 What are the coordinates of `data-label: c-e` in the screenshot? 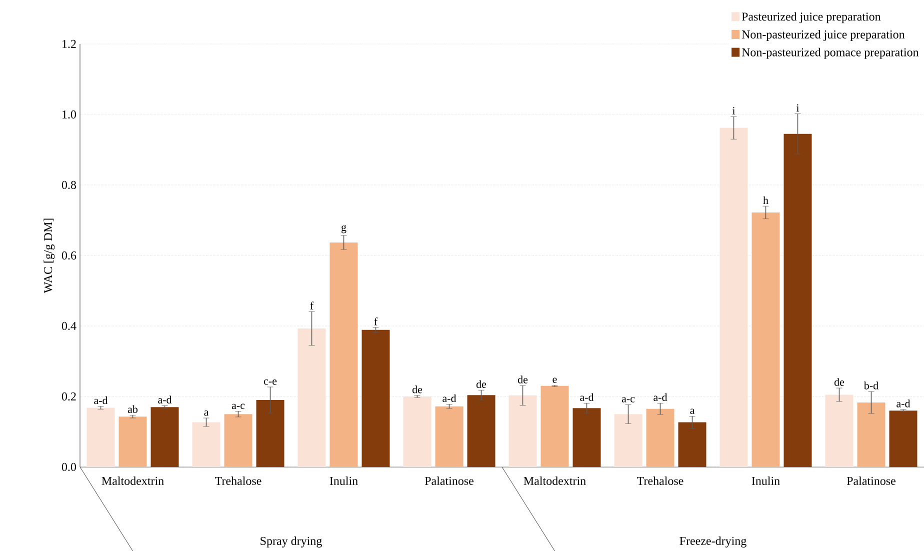 It's located at (270, 382).